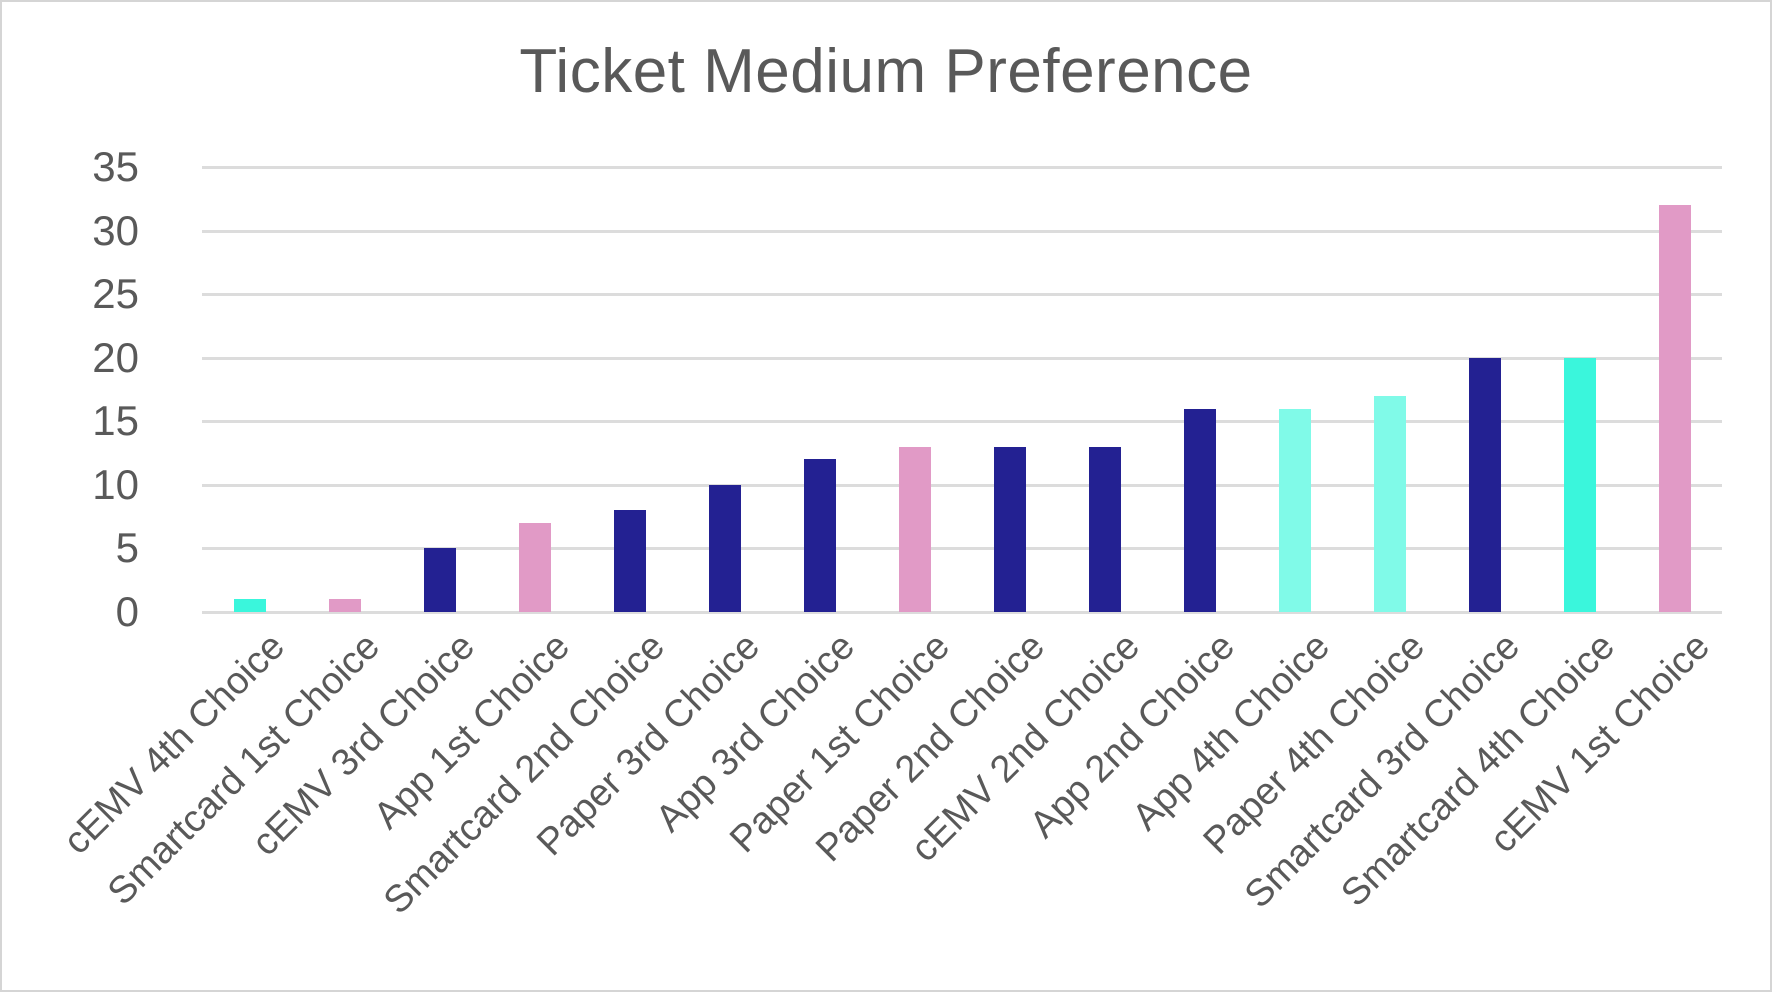  I want to click on y-tick-label-10: 10, so click(115, 484).